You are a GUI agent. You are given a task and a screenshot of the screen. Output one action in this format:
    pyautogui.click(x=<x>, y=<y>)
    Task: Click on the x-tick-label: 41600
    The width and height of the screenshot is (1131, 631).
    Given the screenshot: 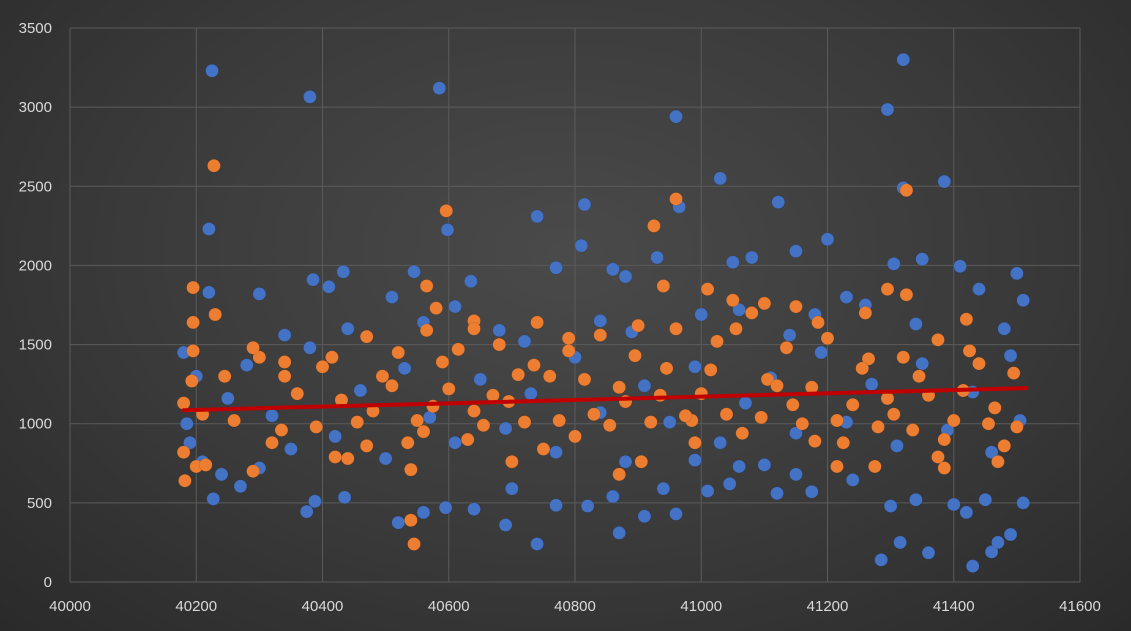 What is the action you would take?
    pyautogui.click(x=1080, y=606)
    